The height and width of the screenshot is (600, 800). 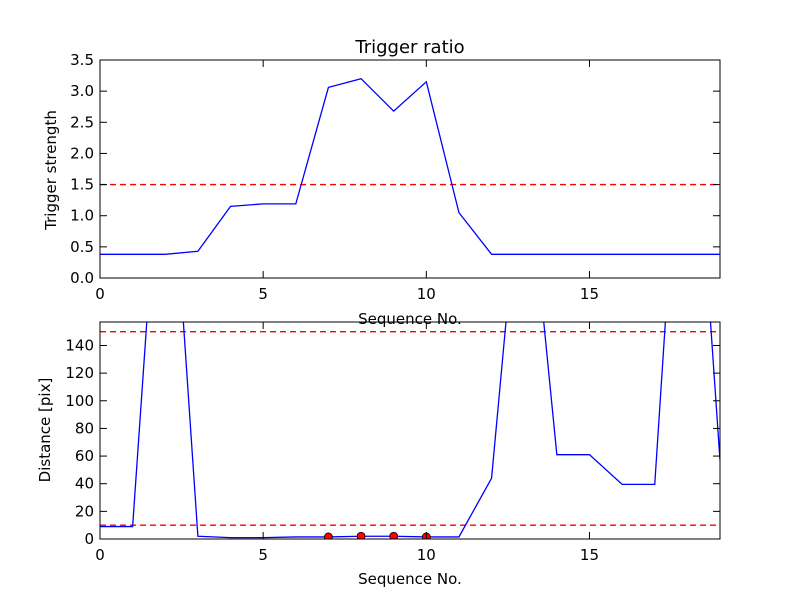 I want to click on top-y-tick-label: 2.0, so click(x=82, y=153).